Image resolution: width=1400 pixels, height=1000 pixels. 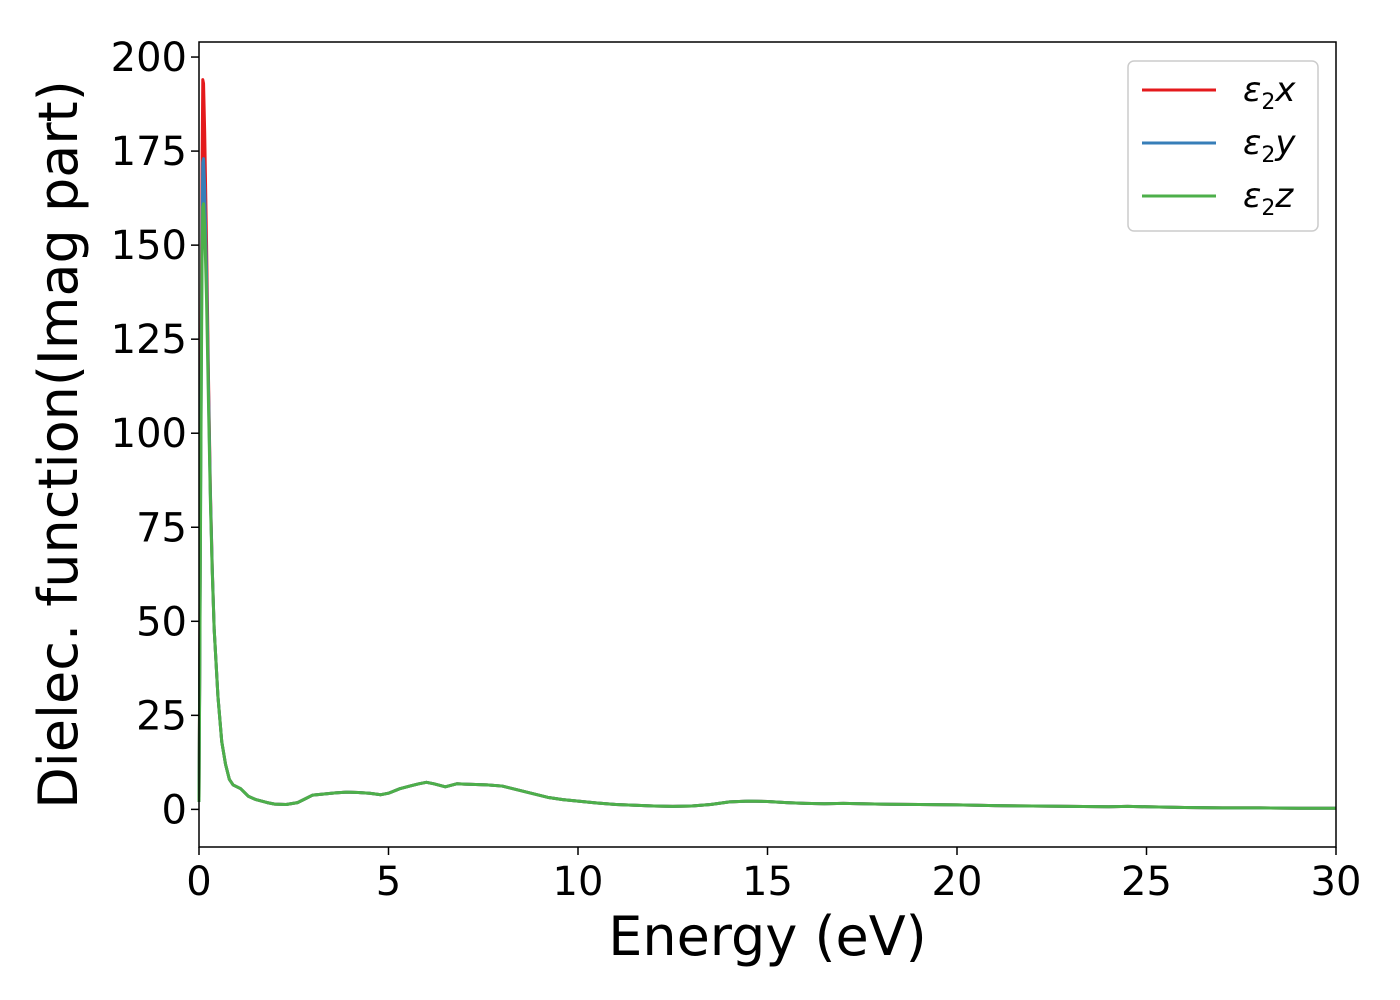 I want to click on x-tick-label: 25, so click(x=1146, y=882).